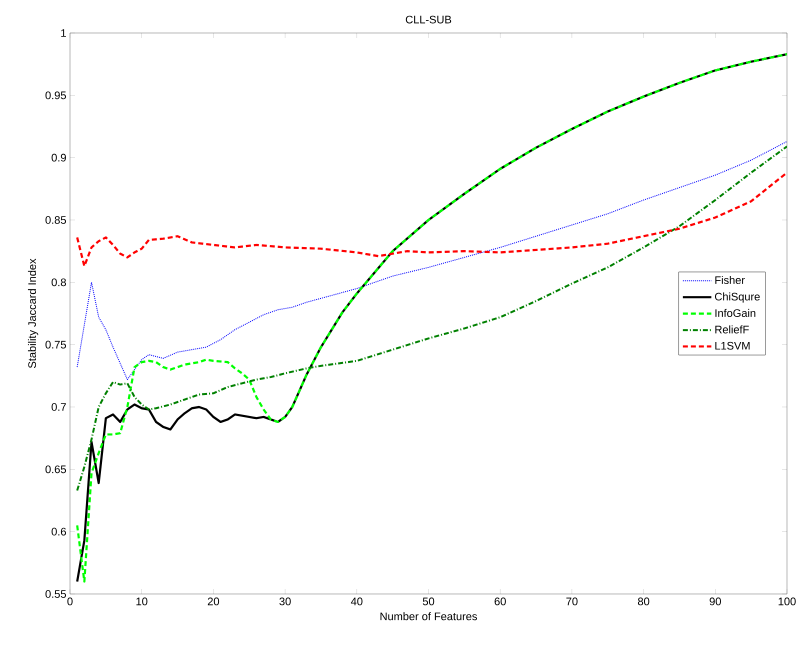 Image resolution: width=804 pixels, height=648 pixels. I want to click on x-tick-label: 90, so click(715, 602).